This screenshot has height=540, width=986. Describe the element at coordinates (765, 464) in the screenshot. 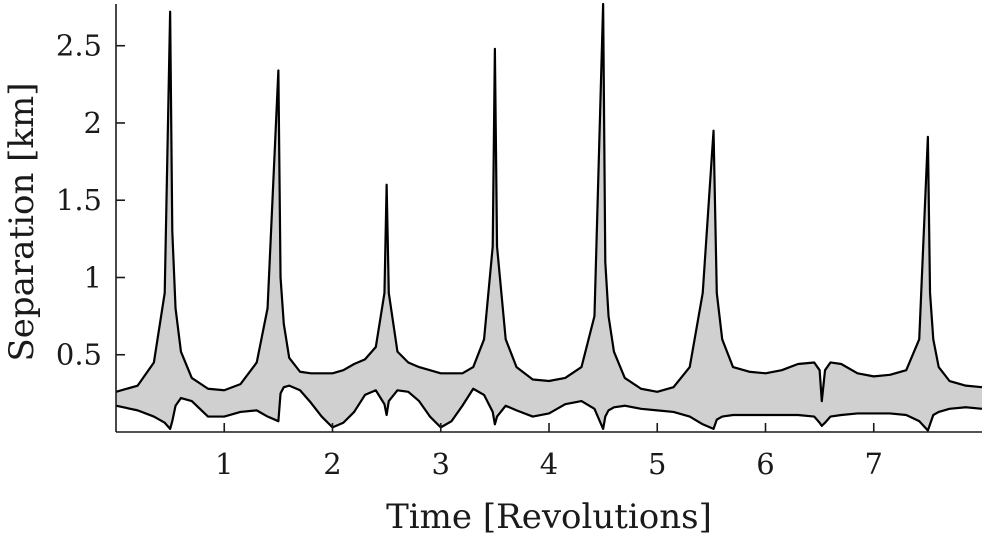

I see `x-tick-label: 6` at that location.